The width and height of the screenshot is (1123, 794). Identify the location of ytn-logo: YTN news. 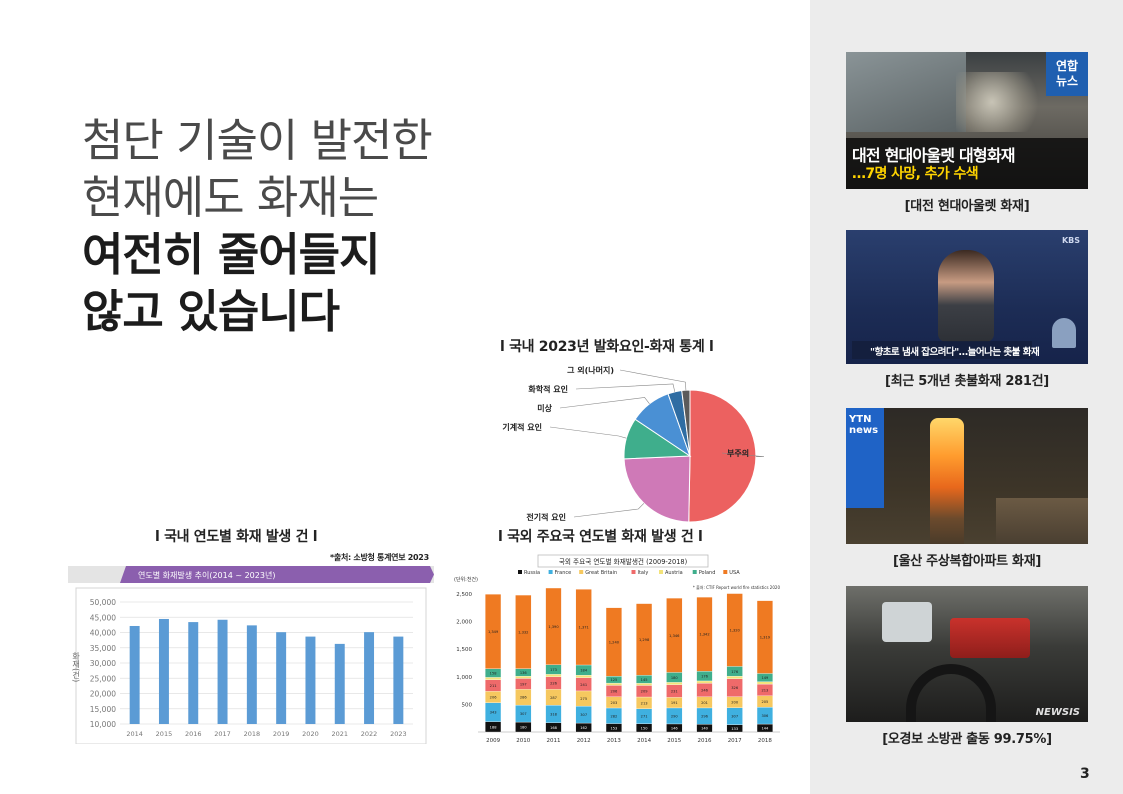
(864, 425).